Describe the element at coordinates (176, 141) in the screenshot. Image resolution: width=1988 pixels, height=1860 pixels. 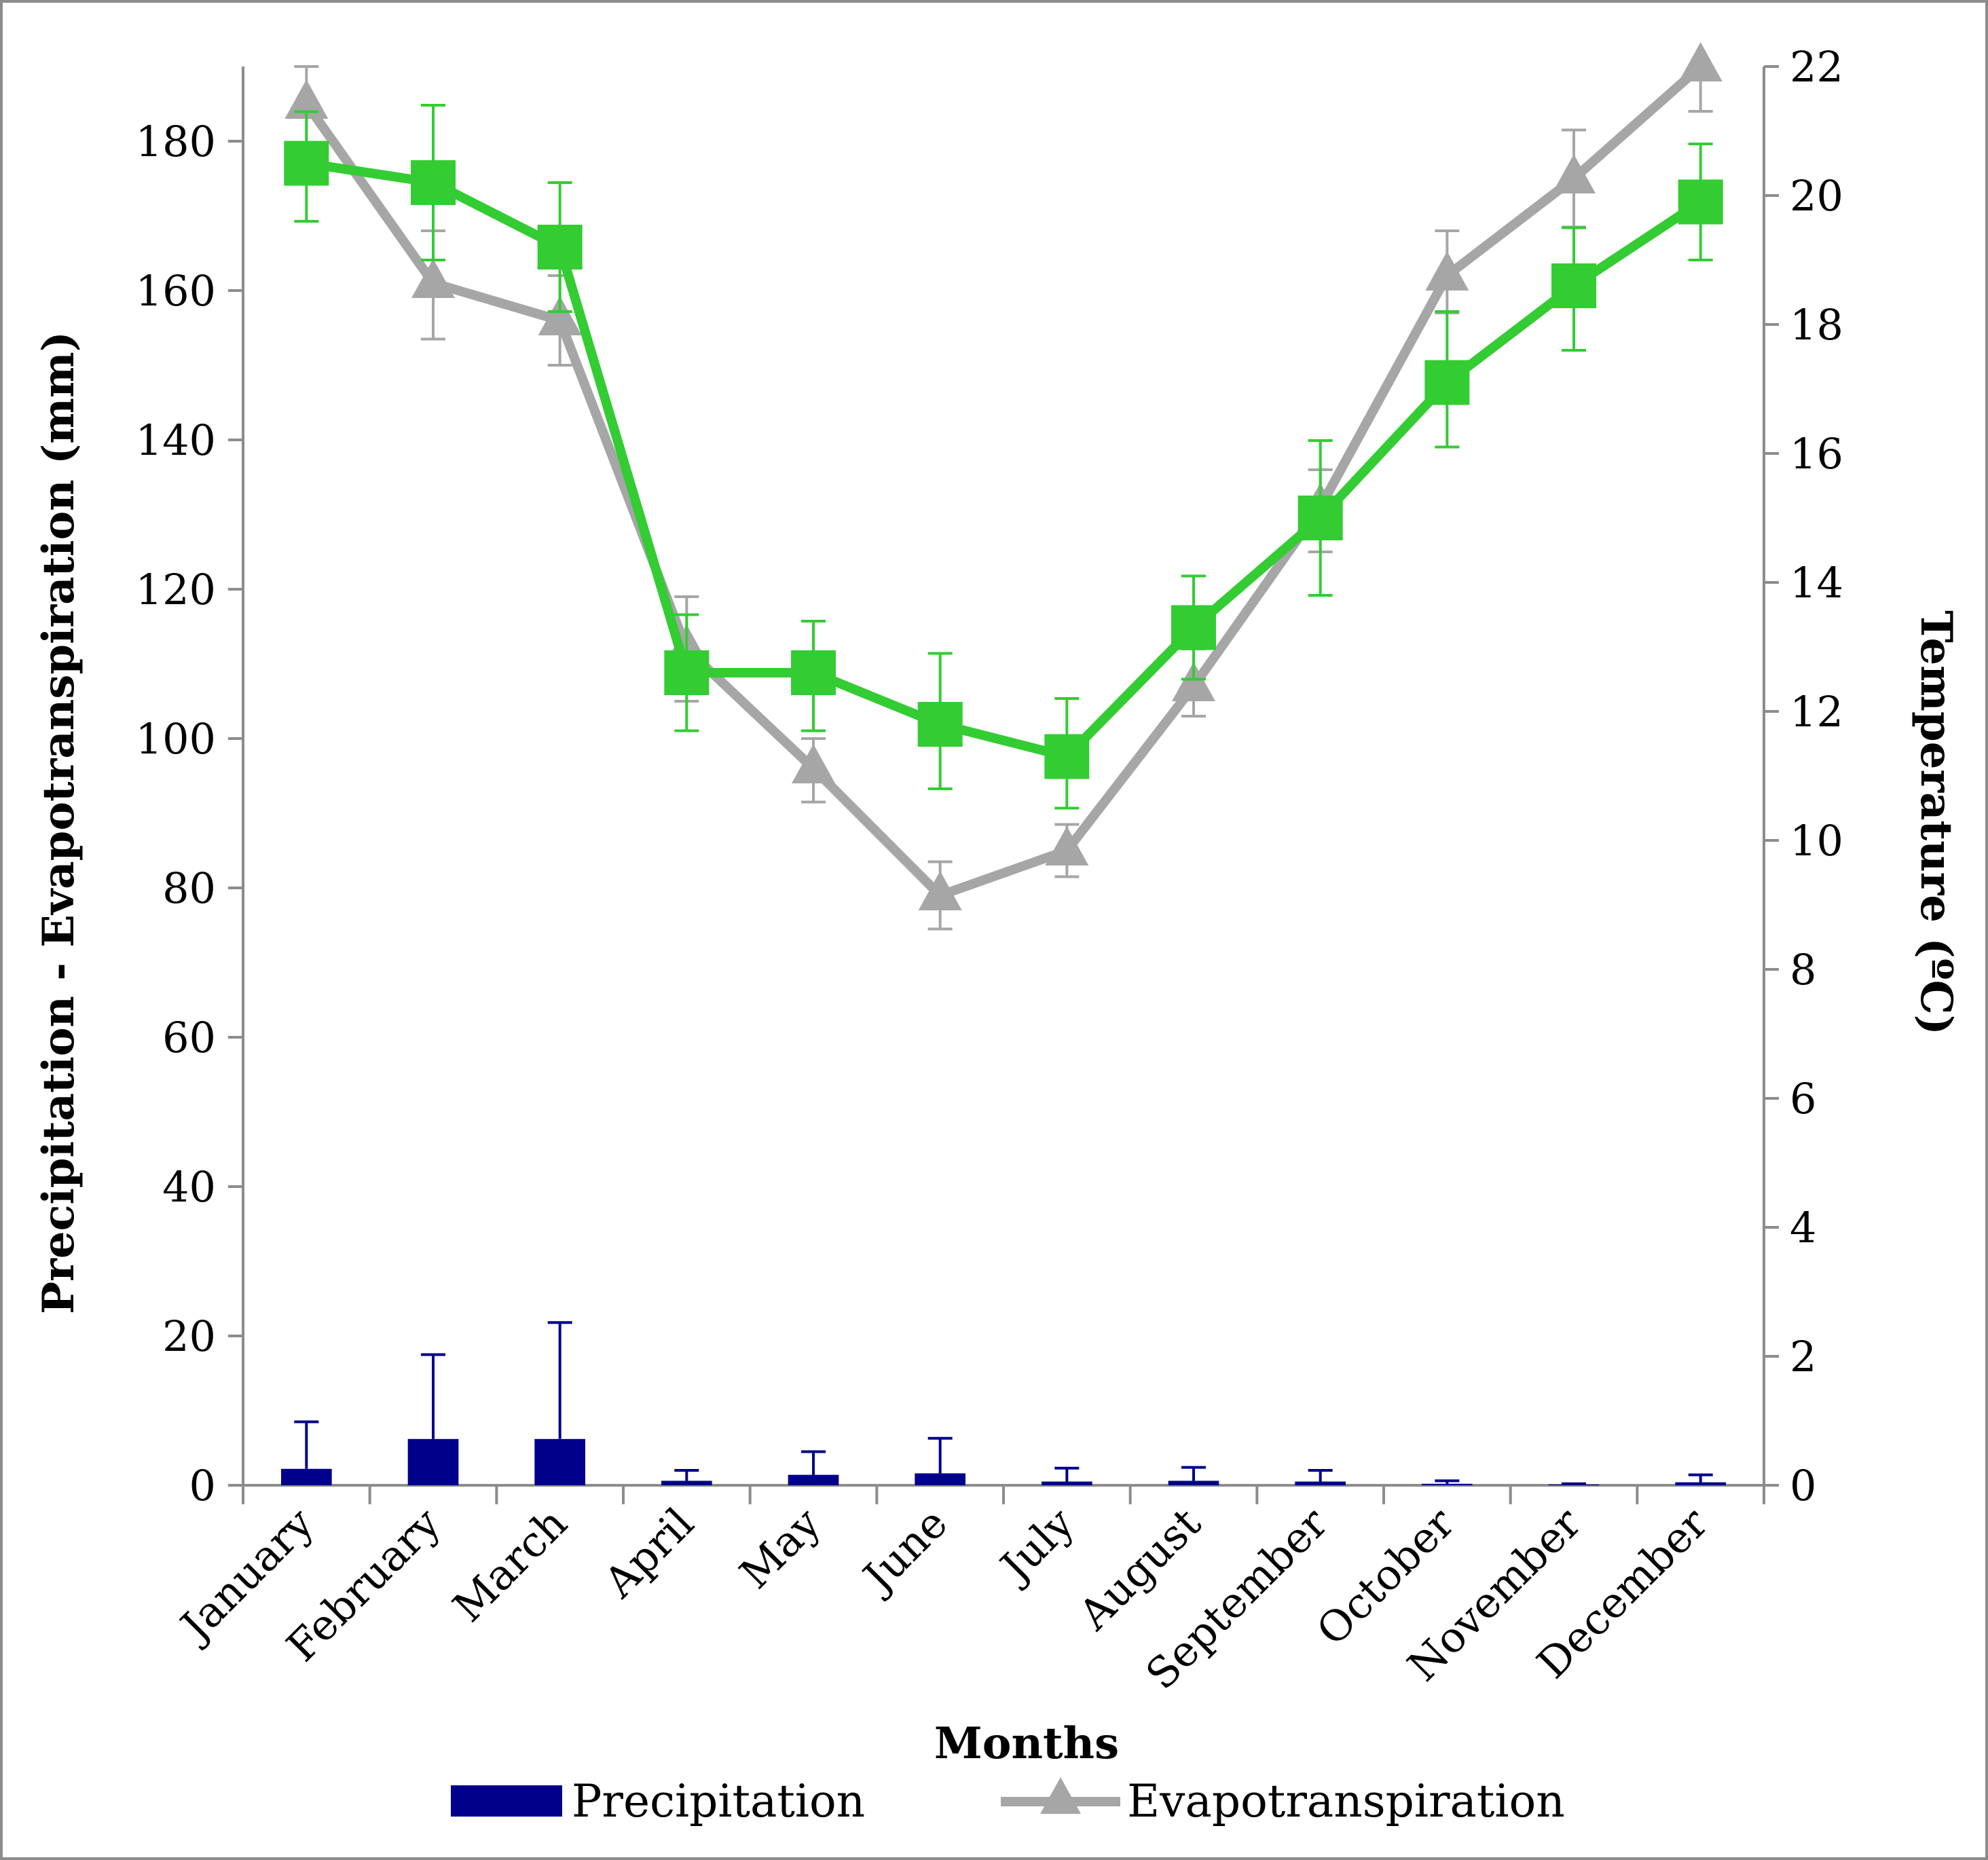
I see `y-left-tick-label: 180` at that location.